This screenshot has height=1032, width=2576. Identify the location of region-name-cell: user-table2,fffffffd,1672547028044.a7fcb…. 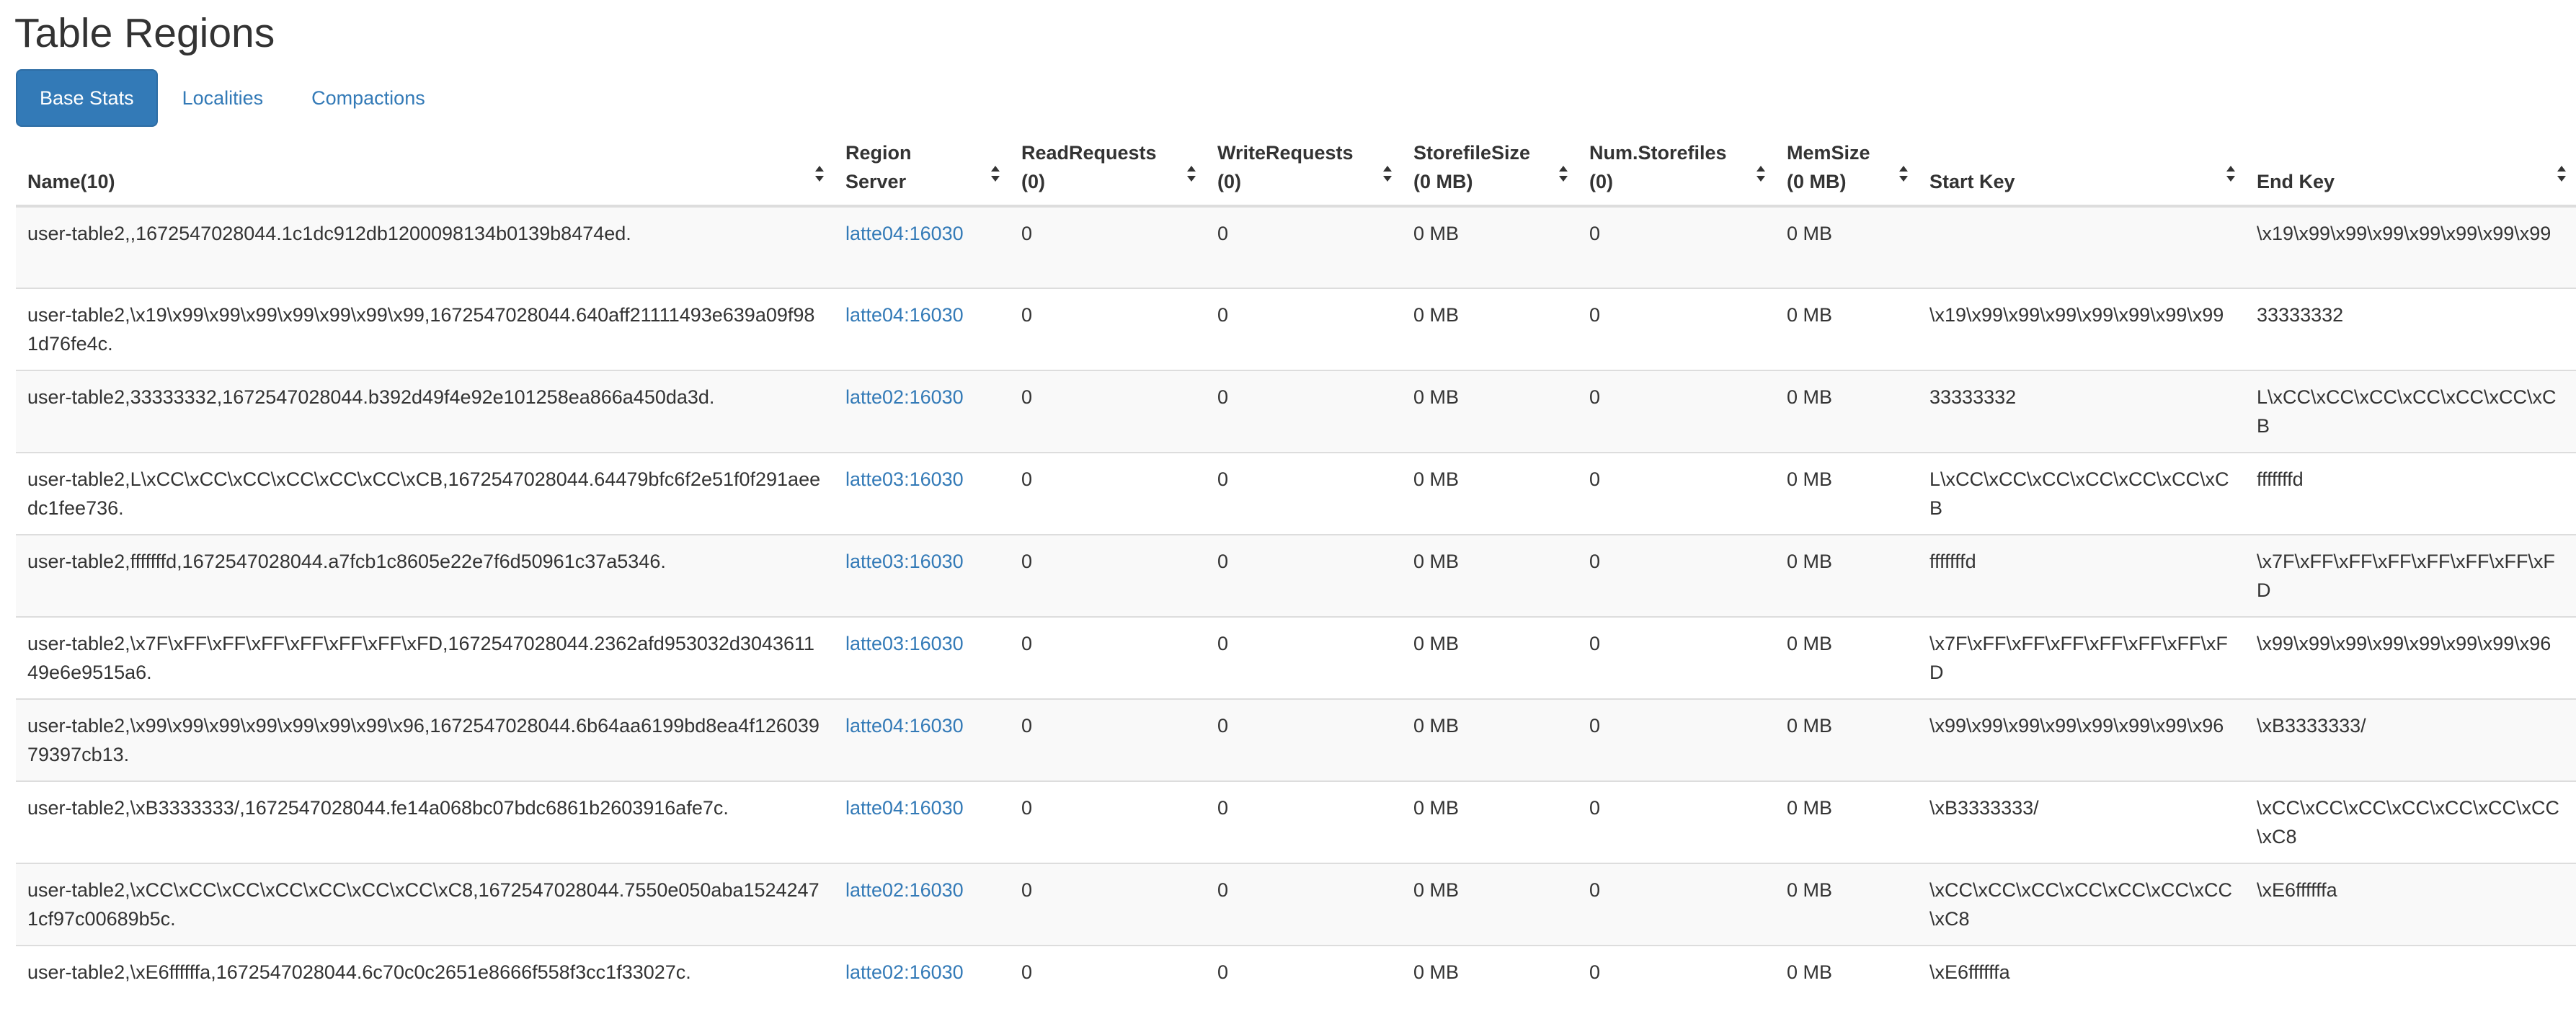
(425, 575).